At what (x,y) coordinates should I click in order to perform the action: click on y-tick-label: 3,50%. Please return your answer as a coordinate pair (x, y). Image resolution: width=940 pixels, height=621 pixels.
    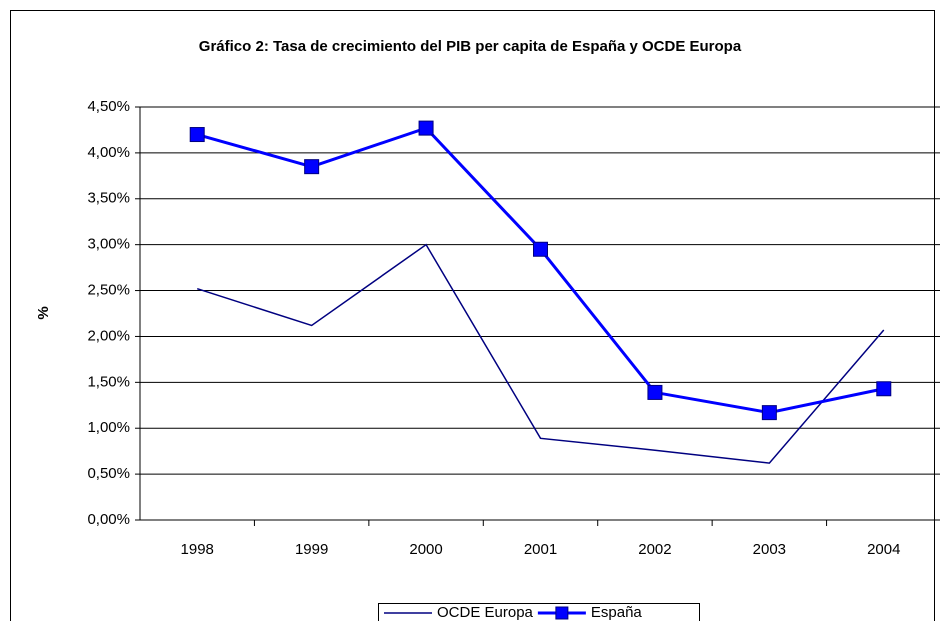
    Looking at the image, I should click on (108, 198).